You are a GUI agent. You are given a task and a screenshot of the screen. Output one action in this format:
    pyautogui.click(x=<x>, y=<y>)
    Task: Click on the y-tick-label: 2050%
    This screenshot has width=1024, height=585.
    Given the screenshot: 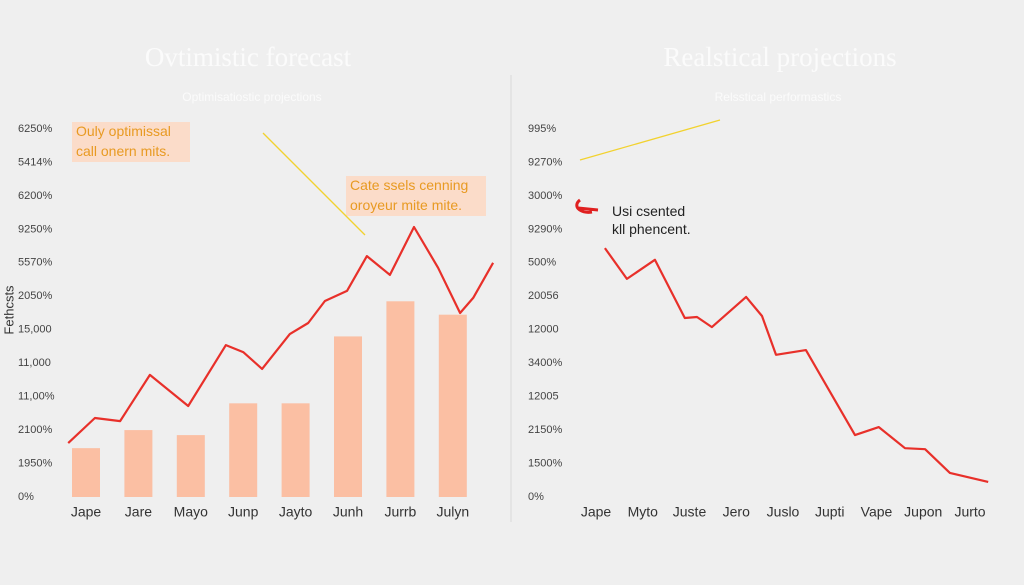 What is the action you would take?
    pyautogui.click(x=35, y=296)
    